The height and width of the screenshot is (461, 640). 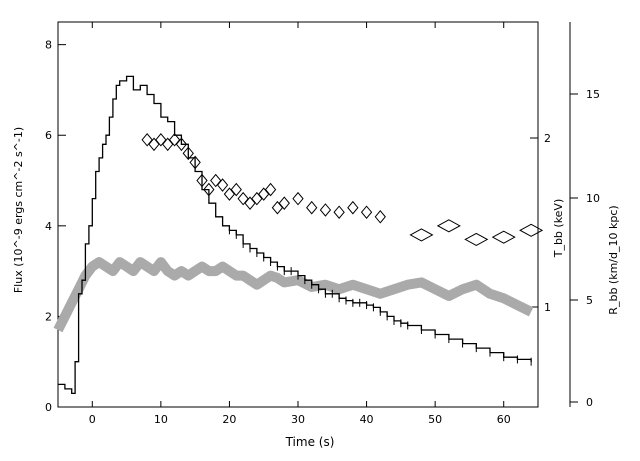 What do you see at coordinates (367, 419) in the screenshot?
I see `x-tick-label: 40` at bounding box center [367, 419].